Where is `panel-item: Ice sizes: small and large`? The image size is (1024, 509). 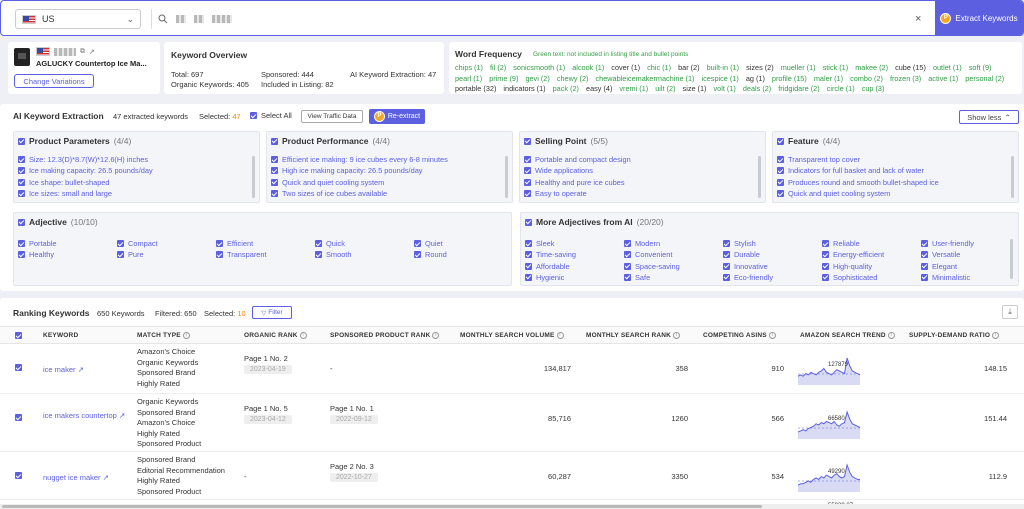 panel-item: Ice sizes: small and large is located at coordinates (85, 193).